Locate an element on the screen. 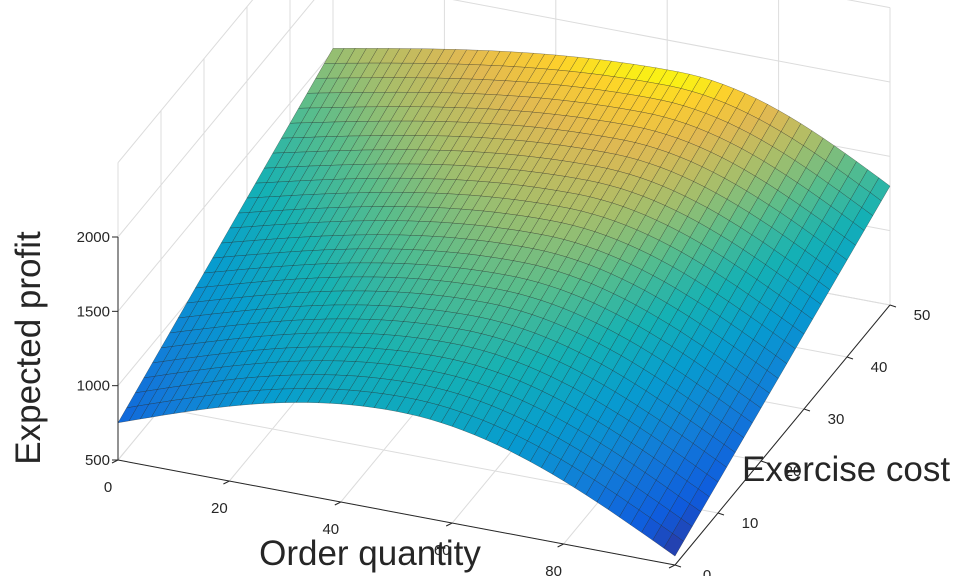 Image resolution: width=973 pixels, height=576 pixels. y-tick-label: 30 is located at coordinates (836, 419).